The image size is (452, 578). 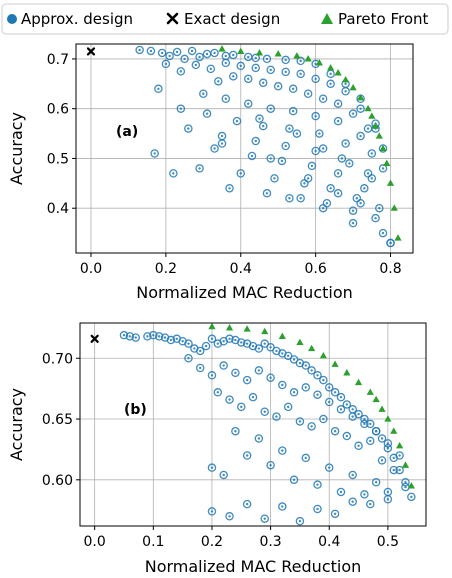 What do you see at coordinates (225, 19) in the screenshot?
I see `legend: Approx. design Exact design Pareto Front` at bounding box center [225, 19].